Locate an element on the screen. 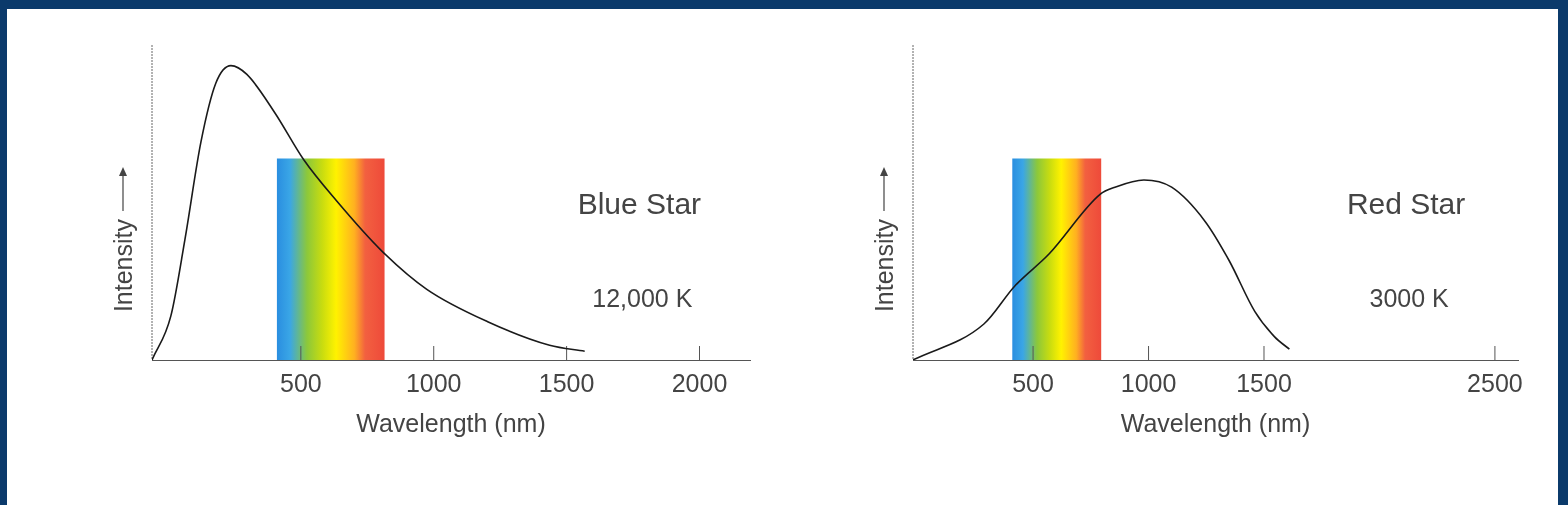 This screenshot has height=505, width=1568. annotation: 3000 K is located at coordinates (1409, 298).